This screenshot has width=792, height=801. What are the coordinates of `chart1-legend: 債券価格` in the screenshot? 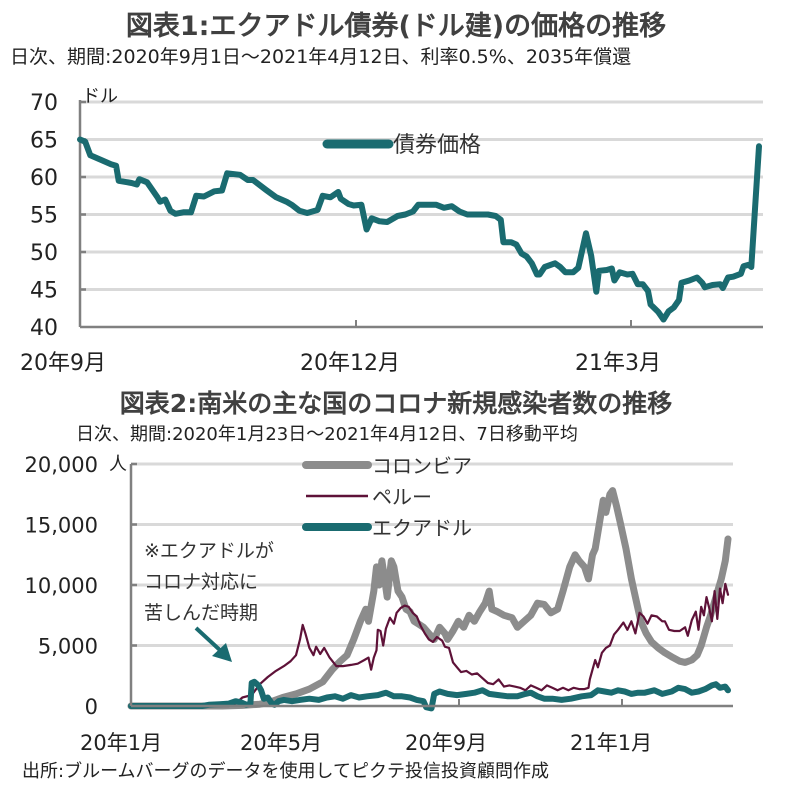 It's located at (401, 145).